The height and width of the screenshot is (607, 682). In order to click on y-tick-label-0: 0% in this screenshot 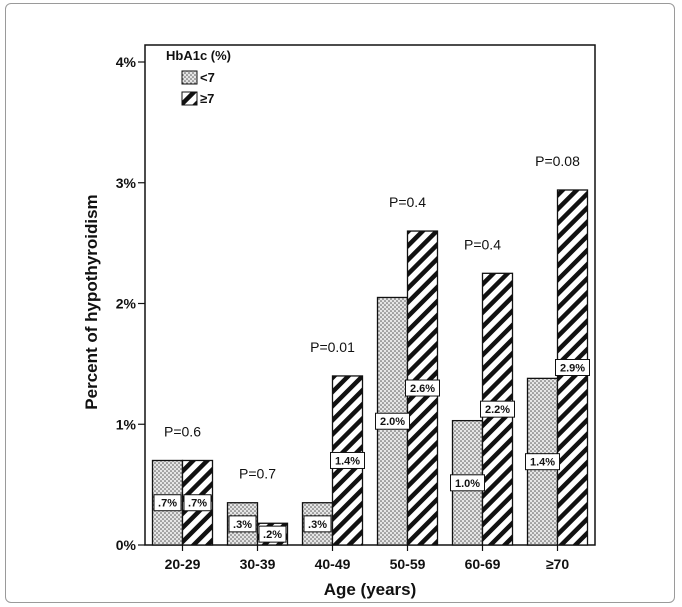, I will do `click(126, 545)`.